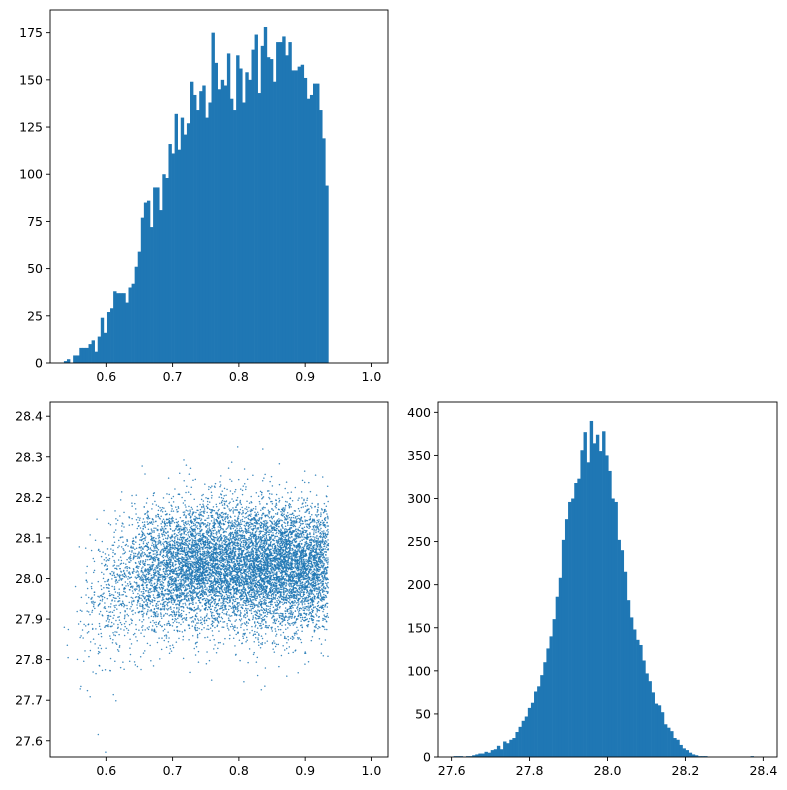 This screenshot has height=790, width=787. Describe the element at coordinates (371, 376) in the screenshot. I see `x-tick-label: 1.0` at that location.